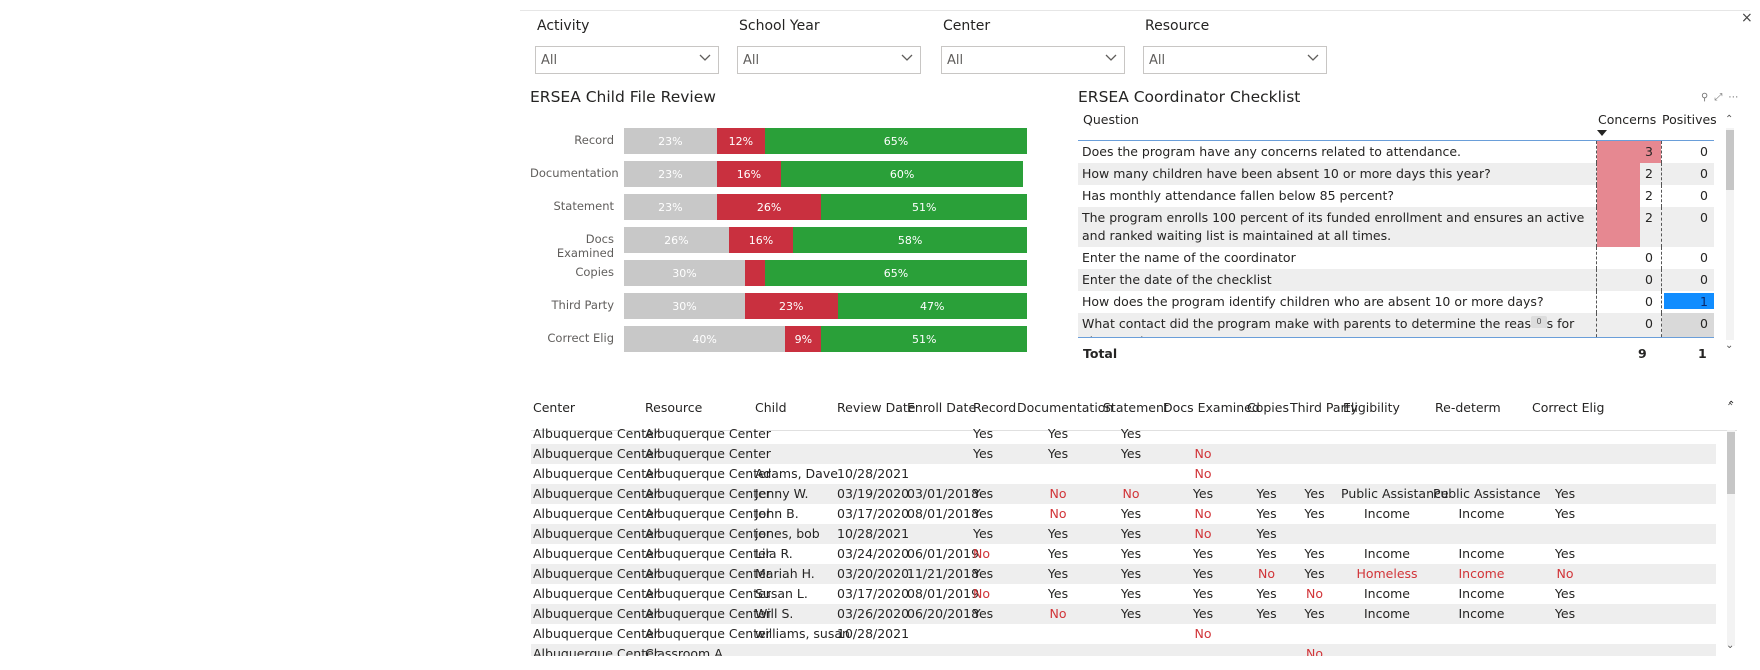  Describe the element at coordinates (769, 207) in the screenshot. I see `bar-segment-red: 26%` at that location.